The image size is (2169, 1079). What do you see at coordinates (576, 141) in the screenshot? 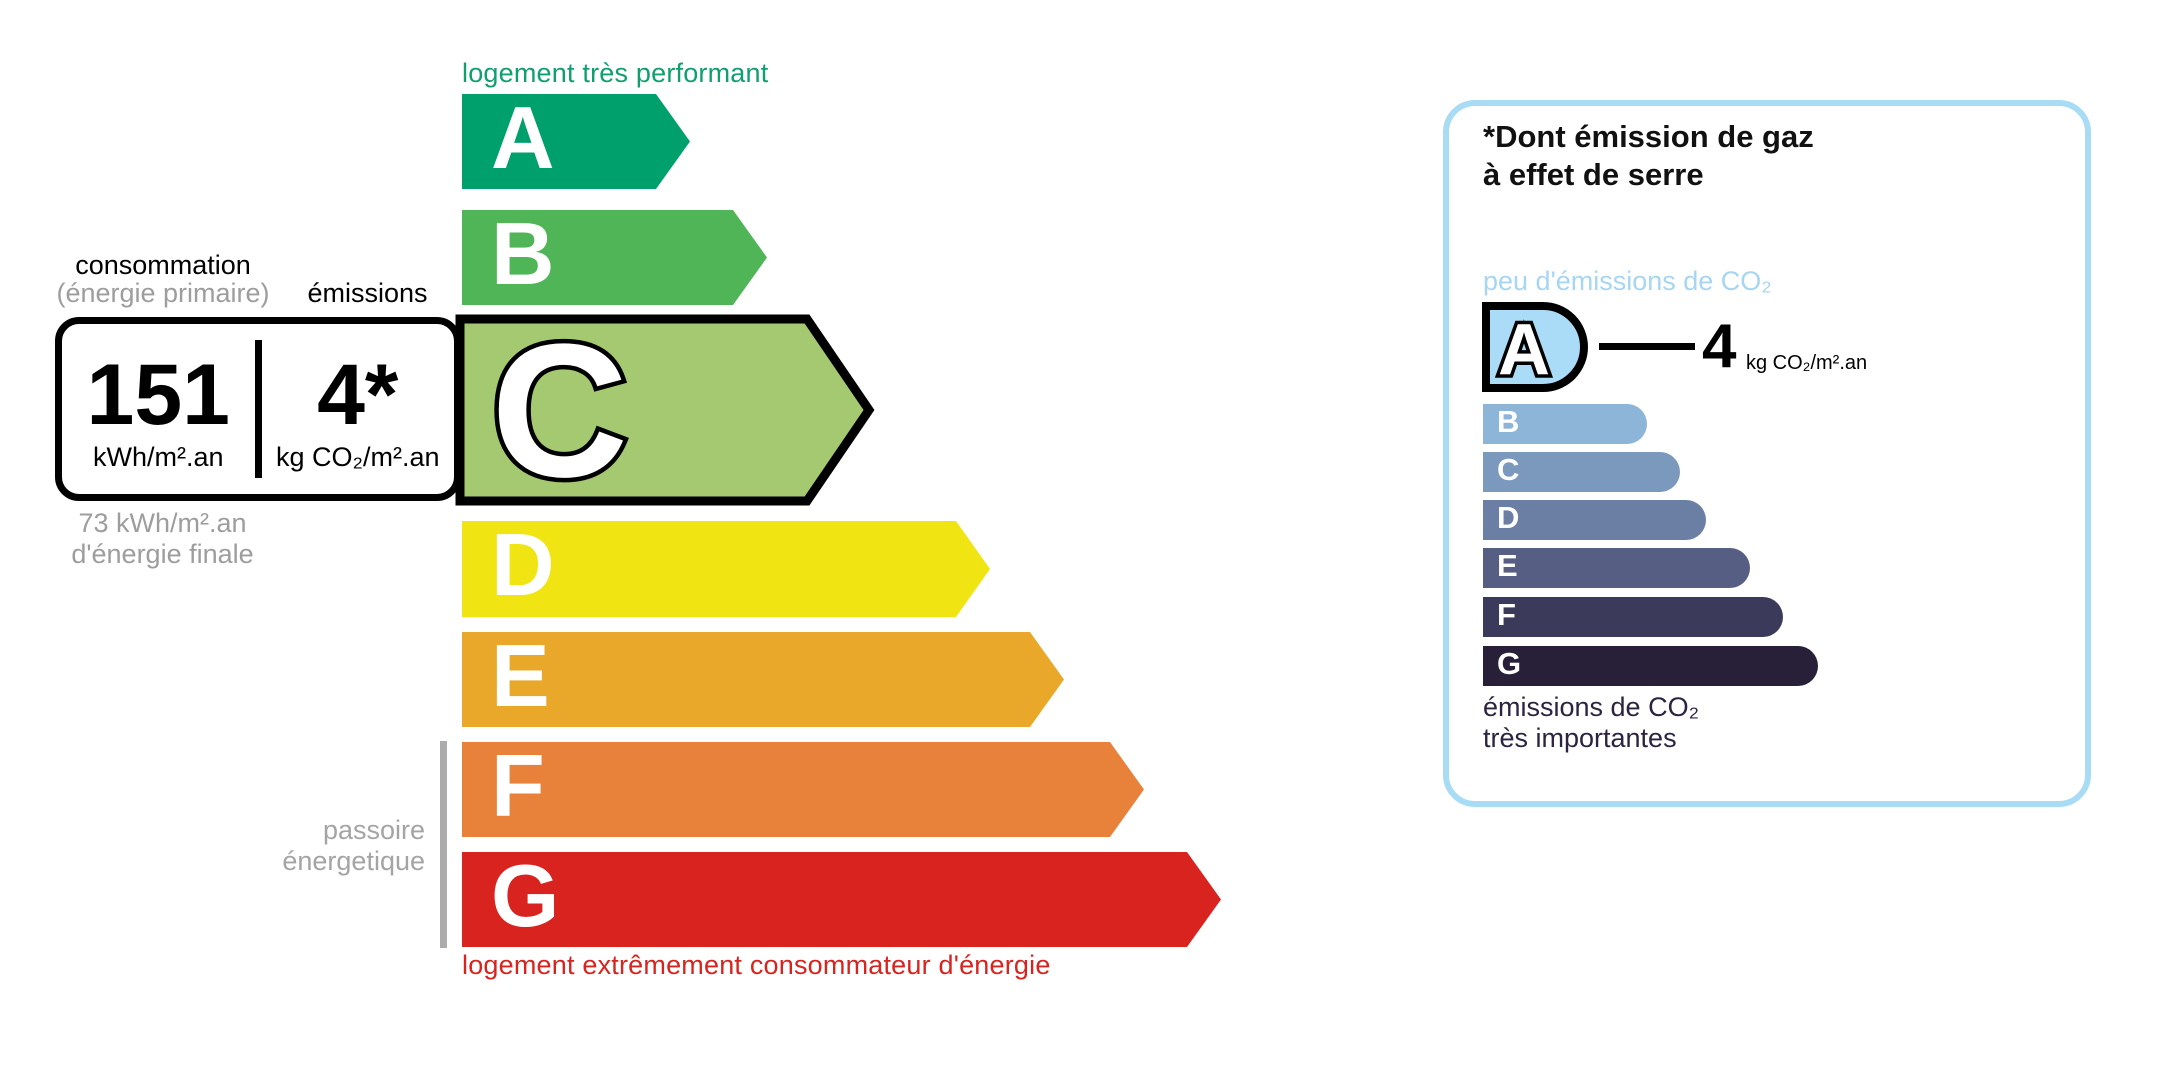
I see `energy-arrow-a: A` at bounding box center [576, 141].